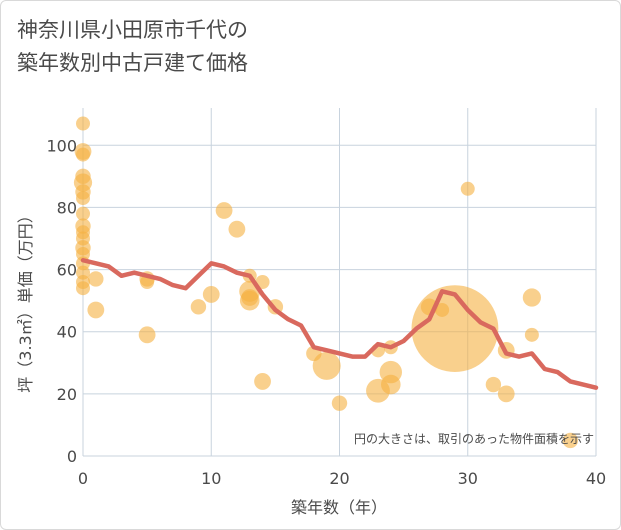  Describe the element at coordinates (67, 332) in the screenshot. I see `y-tick-label: 40` at that location.